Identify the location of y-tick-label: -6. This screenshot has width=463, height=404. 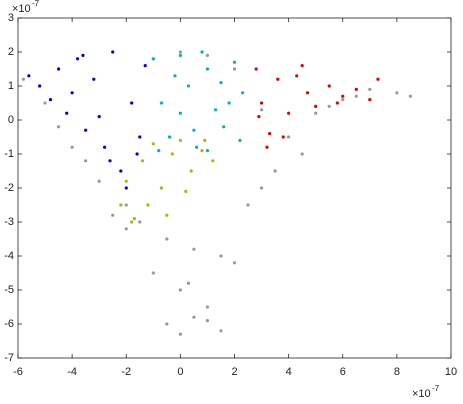
(9, 324).